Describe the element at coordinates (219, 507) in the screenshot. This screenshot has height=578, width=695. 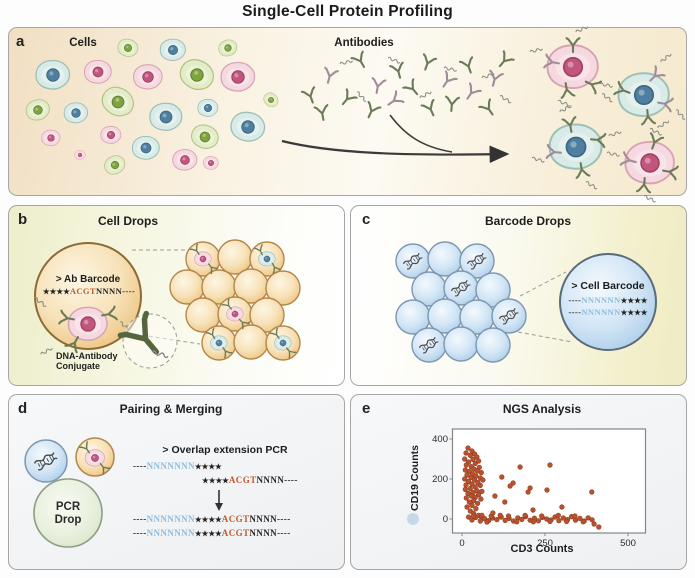
I see `merge-arrow-icon` at that location.